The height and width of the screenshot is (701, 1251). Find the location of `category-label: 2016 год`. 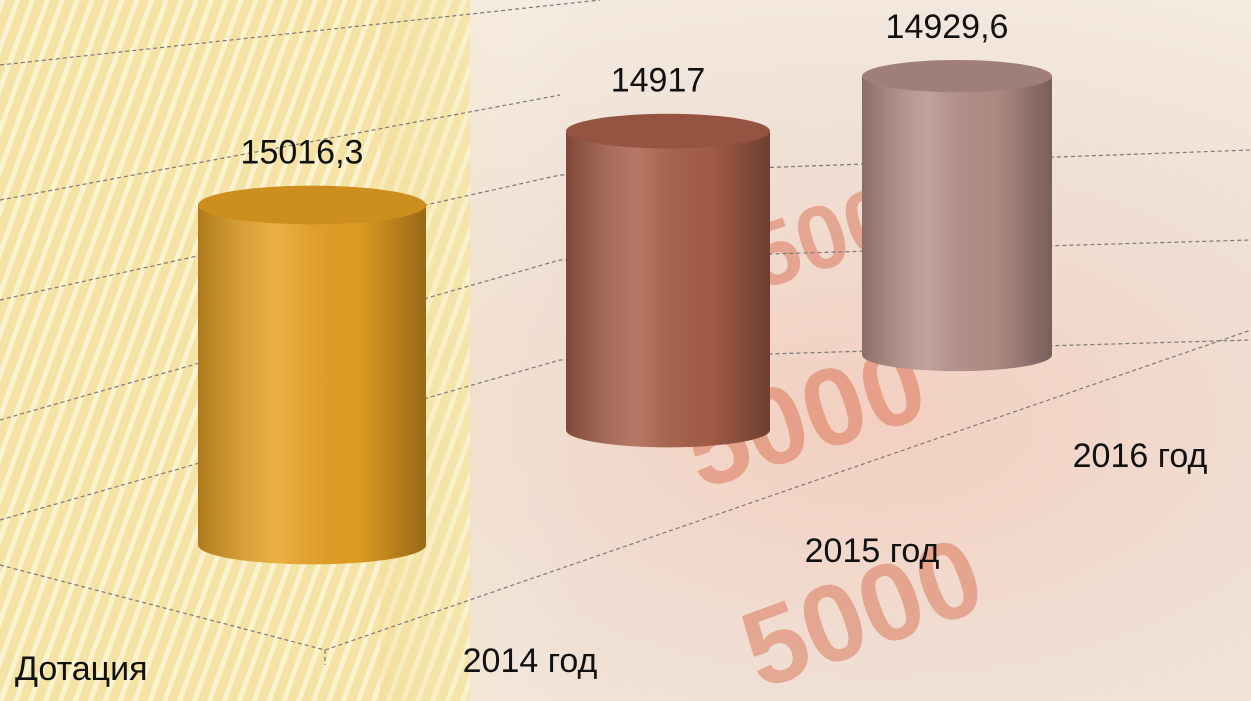

category-label: 2016 год is located at coordinates (1140, 456).